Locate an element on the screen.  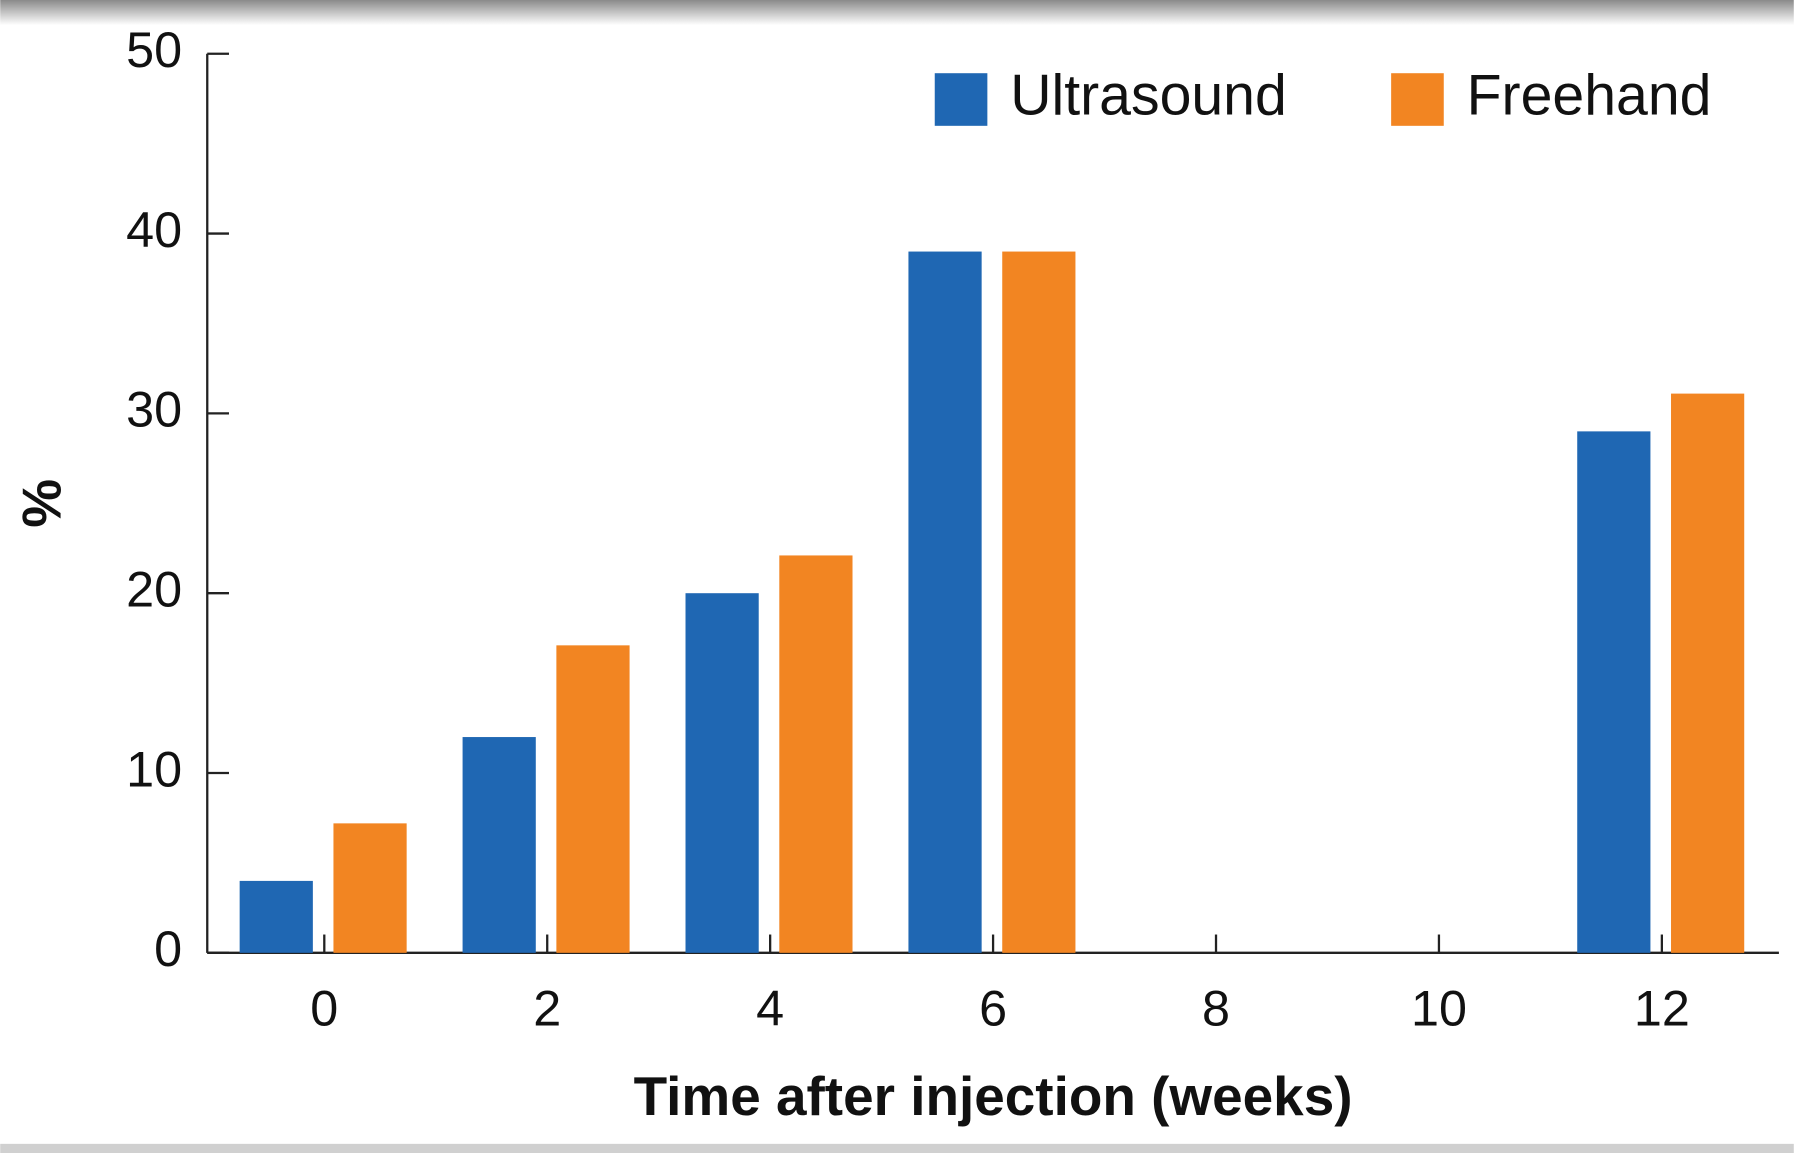
y-tick-label: 30 is located at coordinates (154, 409).